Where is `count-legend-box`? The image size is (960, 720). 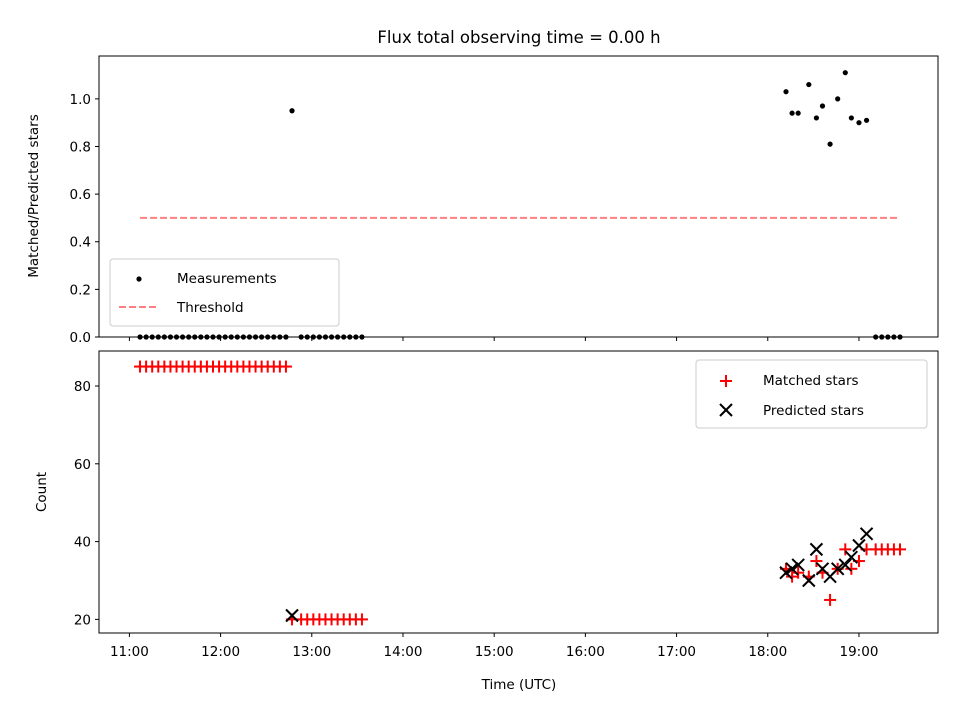
count-legend-box is located at coordinates (811, 394).